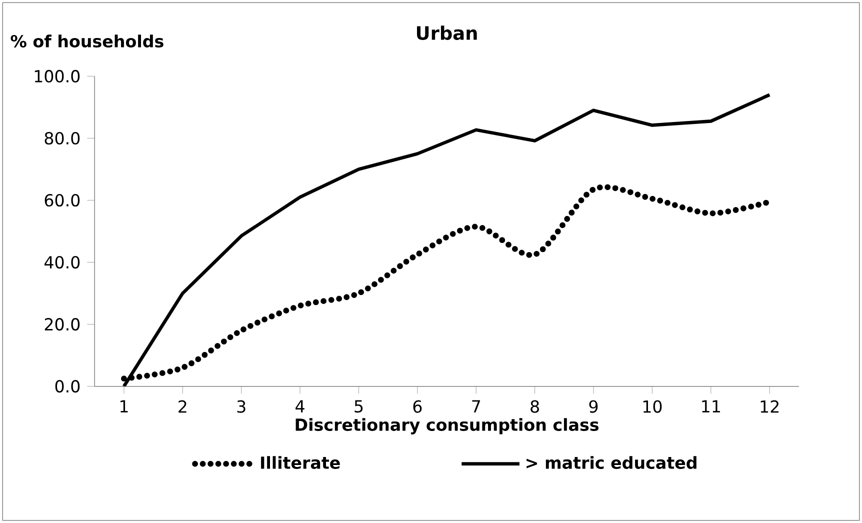 This screenshot has height=523, width=862. Describe the element at coordinates (593, 406) in the screenshot. I see `x-tick-label: 9` at that location.